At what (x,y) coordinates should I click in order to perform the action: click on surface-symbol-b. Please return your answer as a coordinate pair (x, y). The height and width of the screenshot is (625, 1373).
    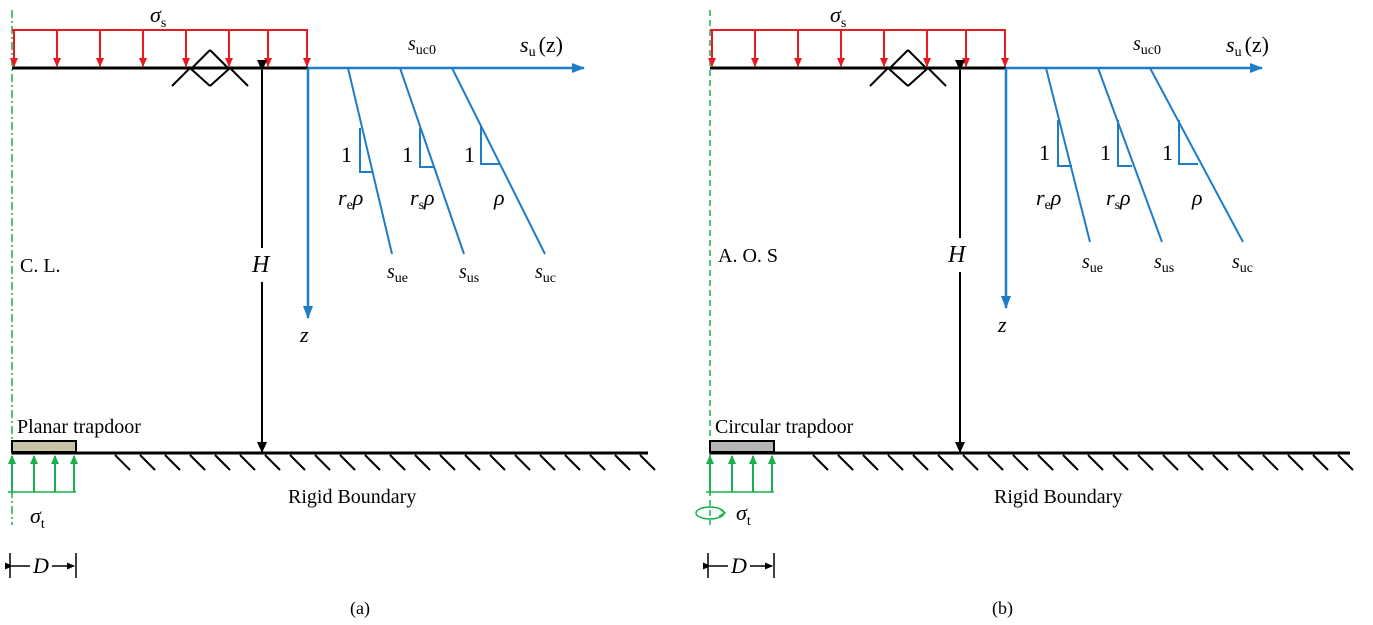
    Looking at the image, I should click on (908, 68).